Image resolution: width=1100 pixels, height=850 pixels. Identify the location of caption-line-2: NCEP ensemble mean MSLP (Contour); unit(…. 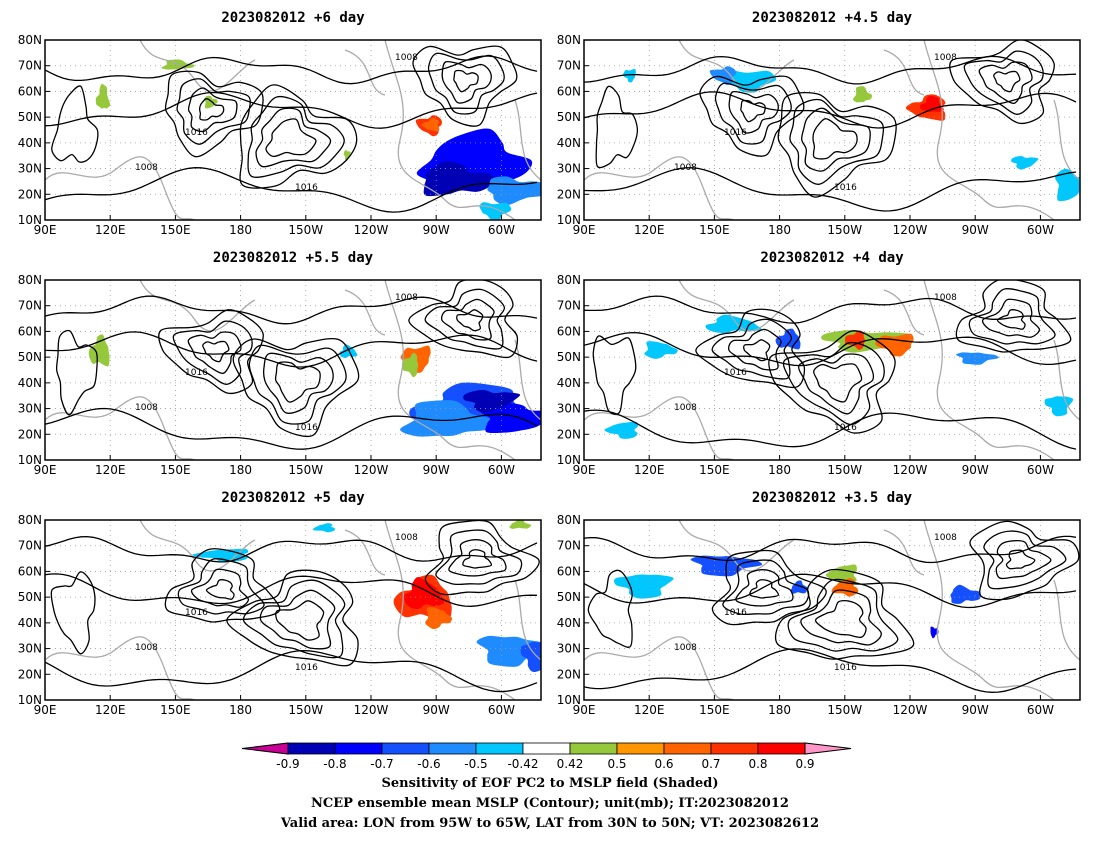
(550, 803).